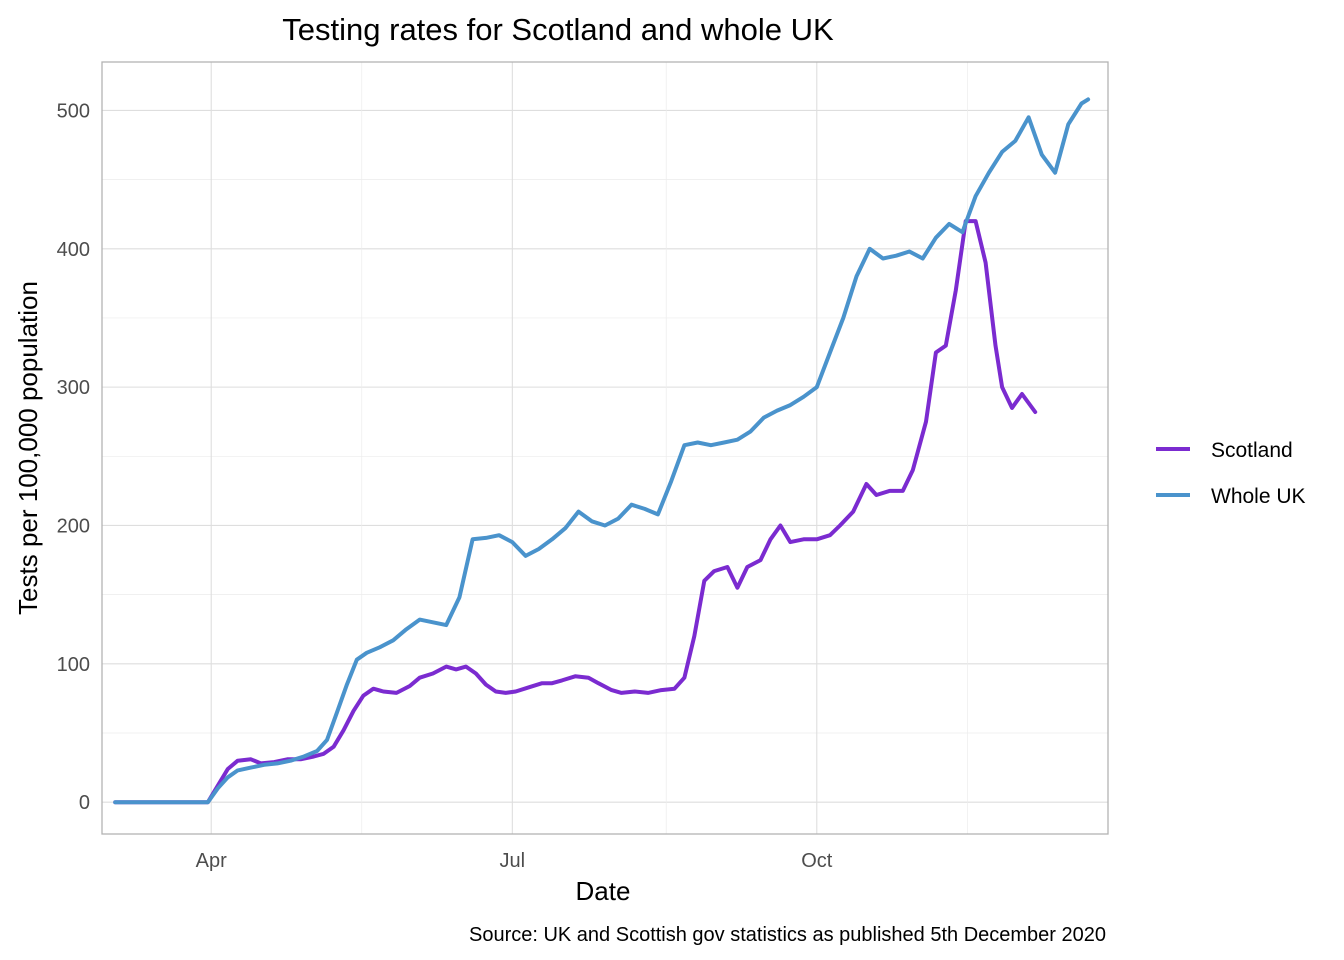  I want to click on y-axis-ticks: 0 100 200 300 400 500, so click(73, 457).